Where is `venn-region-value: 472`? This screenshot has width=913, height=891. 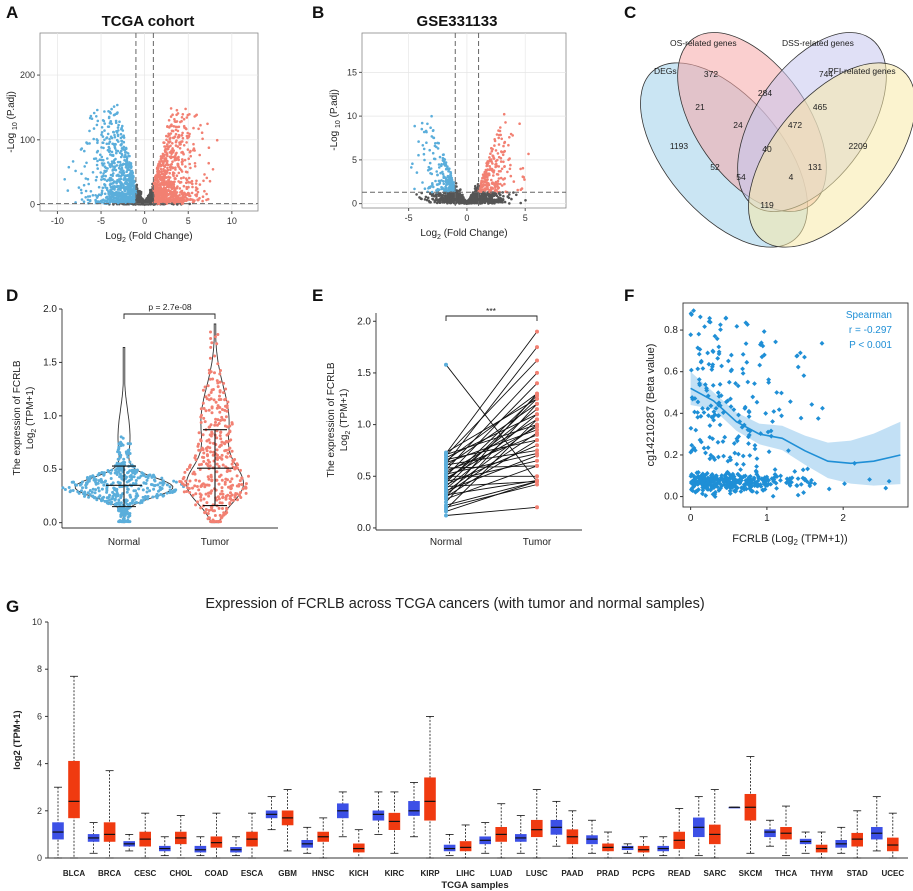
venn-region-value: 472 is located at coordinates (795, 125).